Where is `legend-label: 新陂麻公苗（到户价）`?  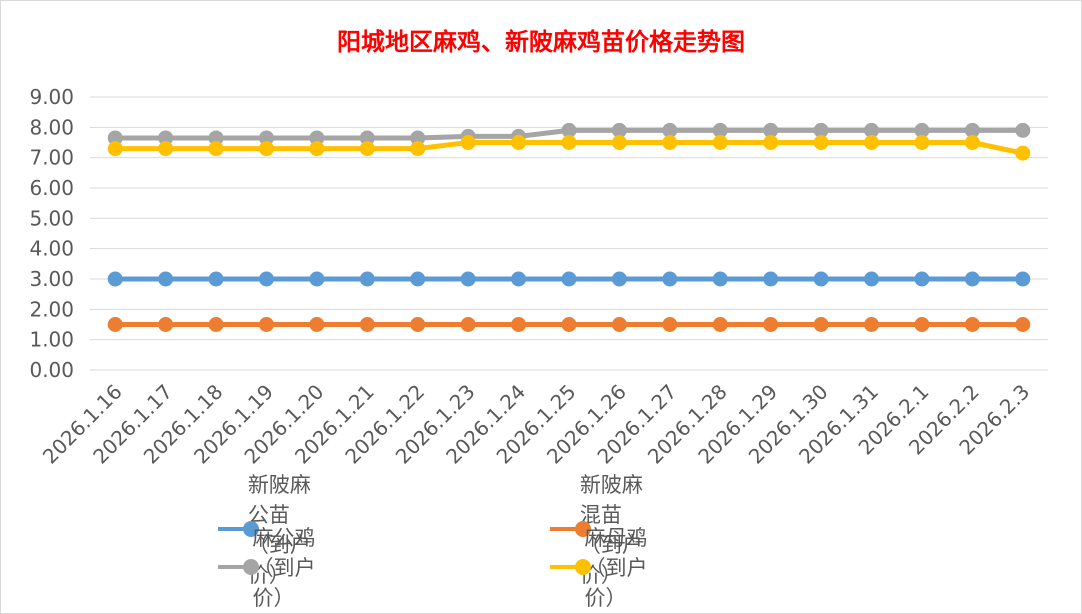
legend-label: 新陂麻公苗（到户价） is located at coordinates (279, 530).